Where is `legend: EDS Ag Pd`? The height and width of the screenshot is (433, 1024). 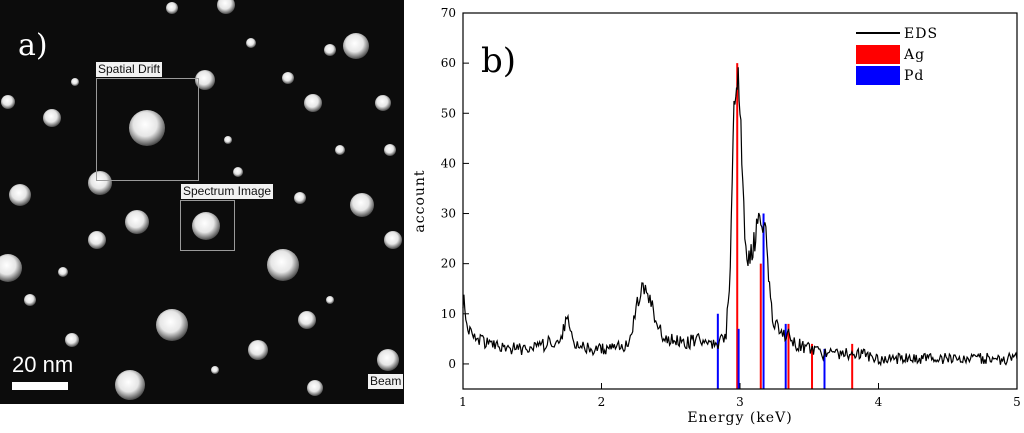 legend: EDS Ag Pd is located at coordinates (897, 55).